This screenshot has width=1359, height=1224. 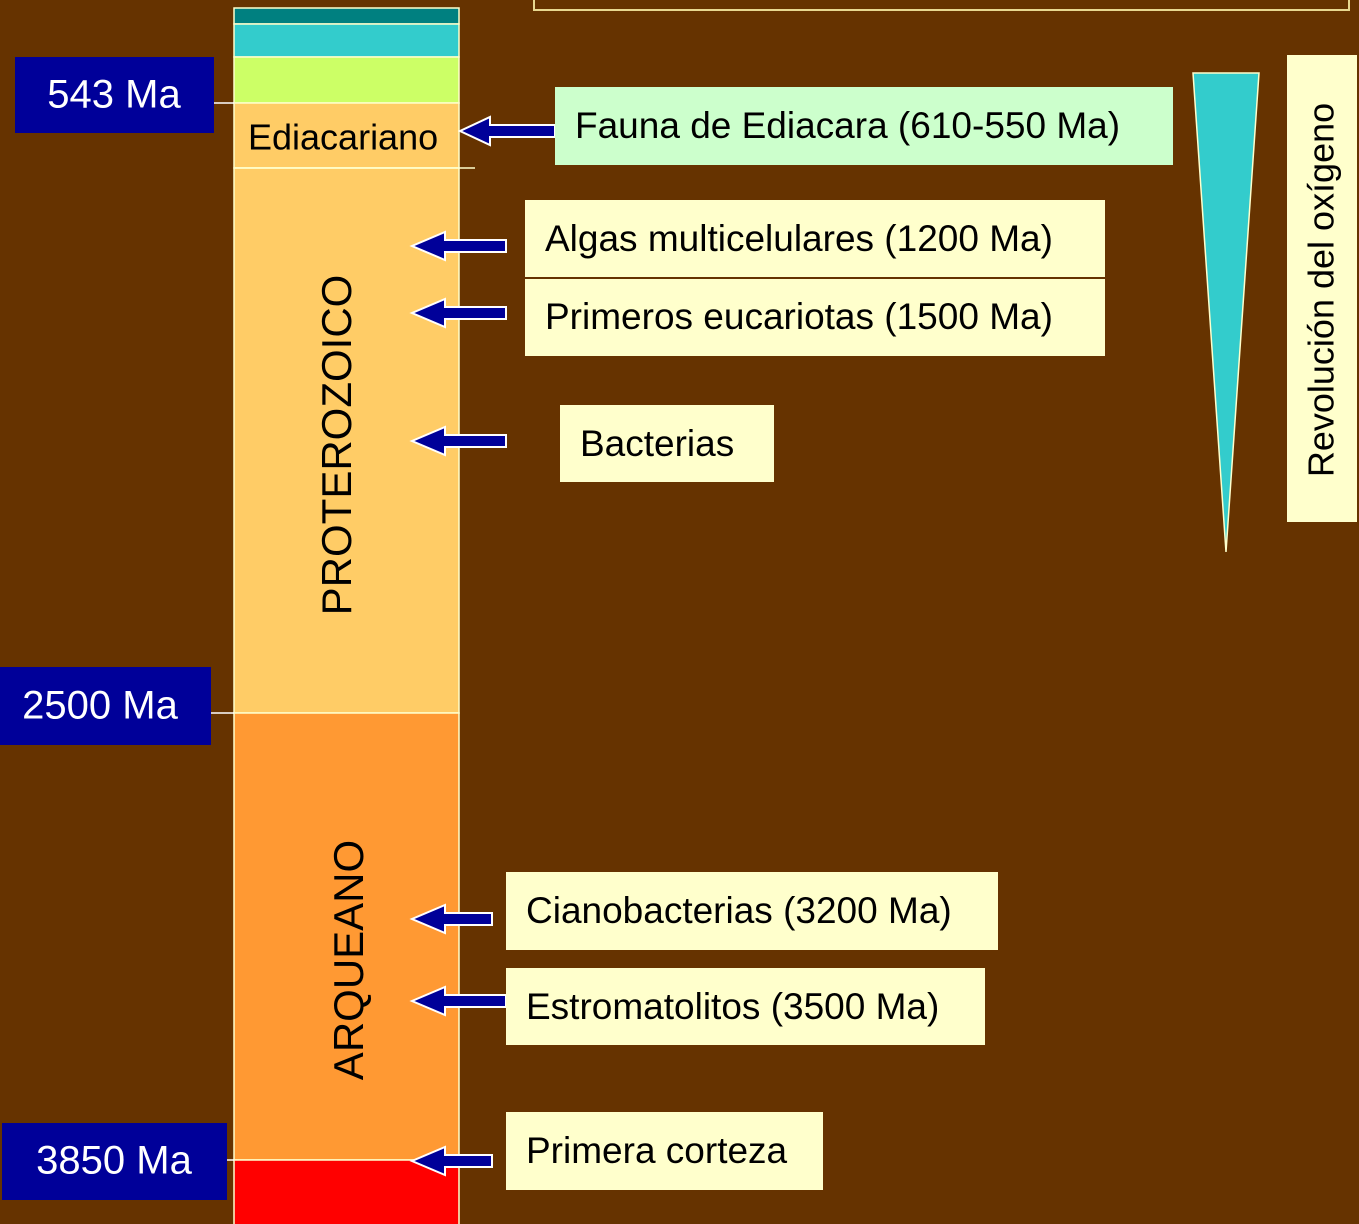 What do you see at coordinates (100, 706) in the screenshot?
I see `time-label: 2500 Ma` at bounding box center [100, 706].